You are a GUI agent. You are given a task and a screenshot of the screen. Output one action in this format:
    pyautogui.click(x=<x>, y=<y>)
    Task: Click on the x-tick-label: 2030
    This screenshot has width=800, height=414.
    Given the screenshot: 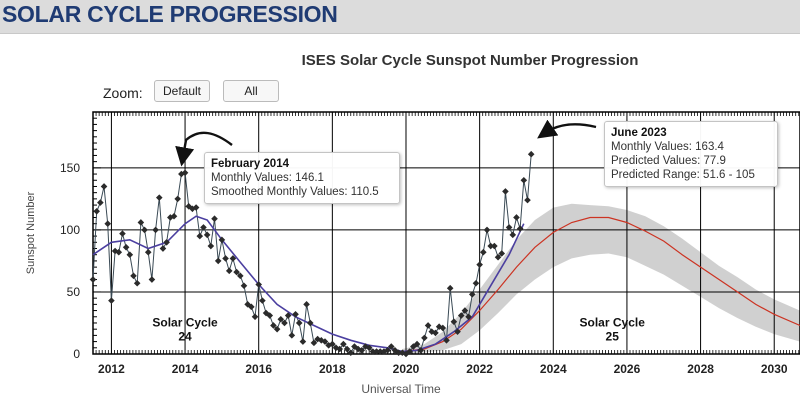 What is the action you would take?
    pyautogui.click(x=774, y=369)
    